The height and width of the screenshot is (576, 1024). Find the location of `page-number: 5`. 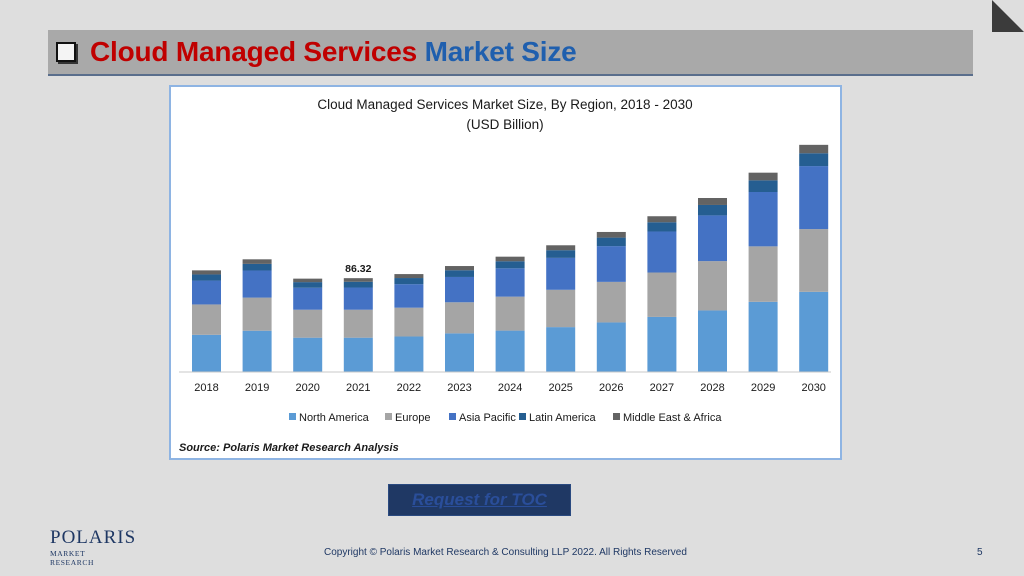

page-number: 5 is located at coordinates (980, 552).